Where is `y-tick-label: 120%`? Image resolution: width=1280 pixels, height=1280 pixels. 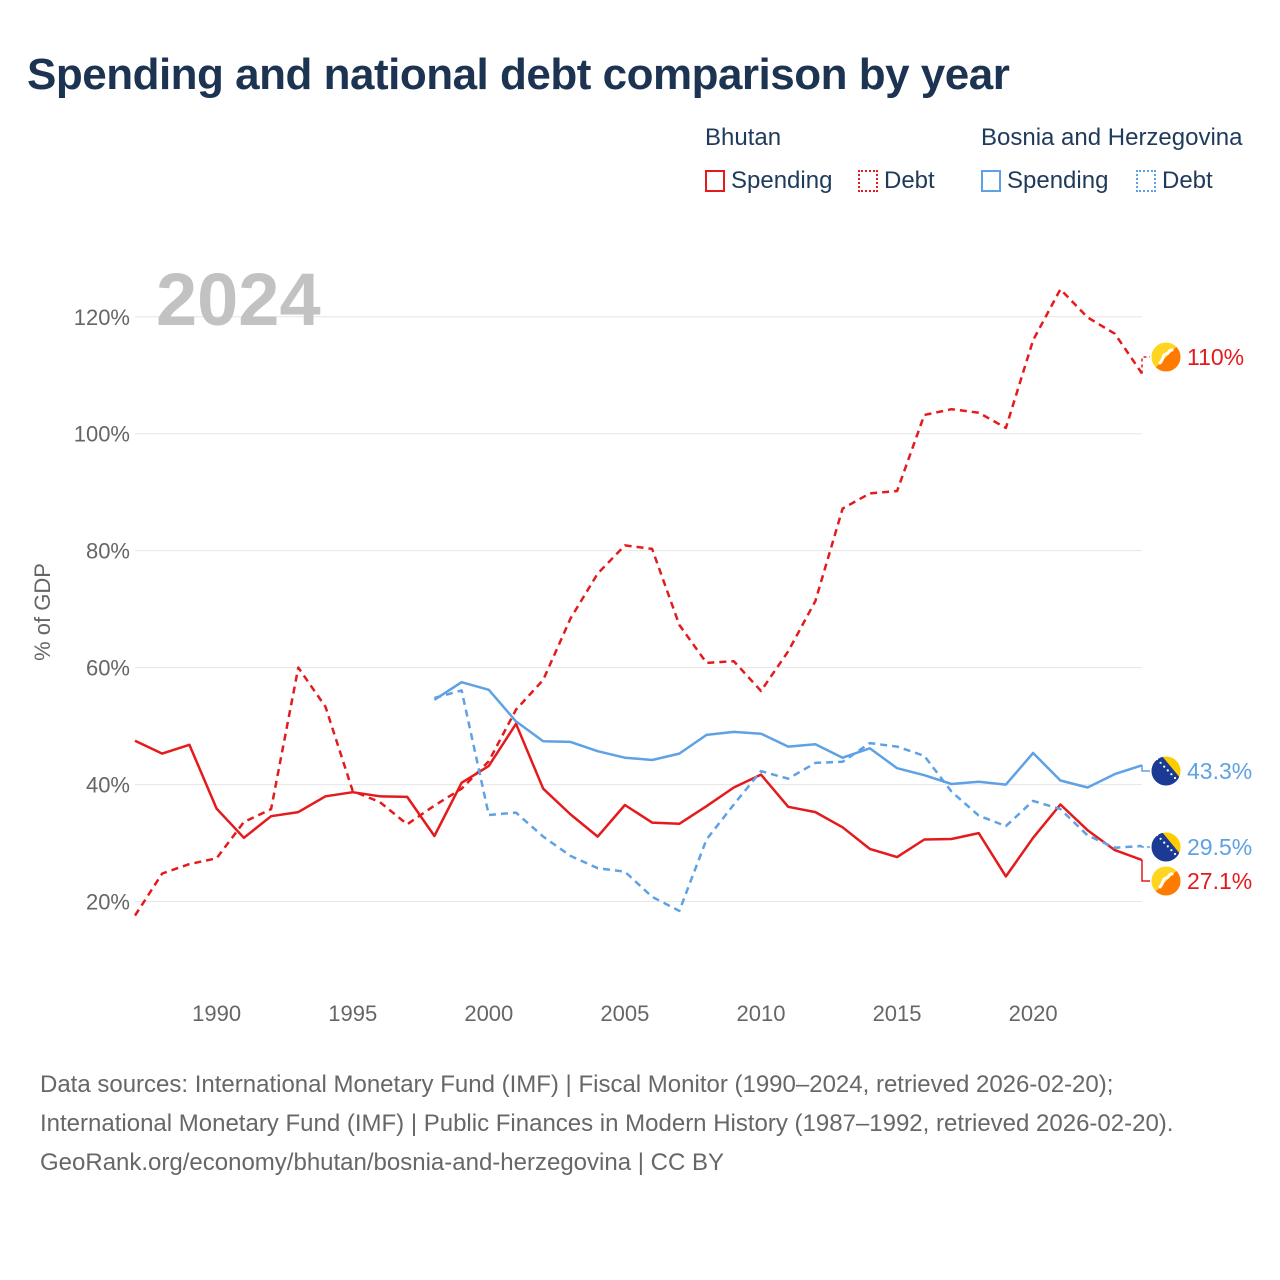
y-tick-label: 120% is located at coordinates (102, 317).